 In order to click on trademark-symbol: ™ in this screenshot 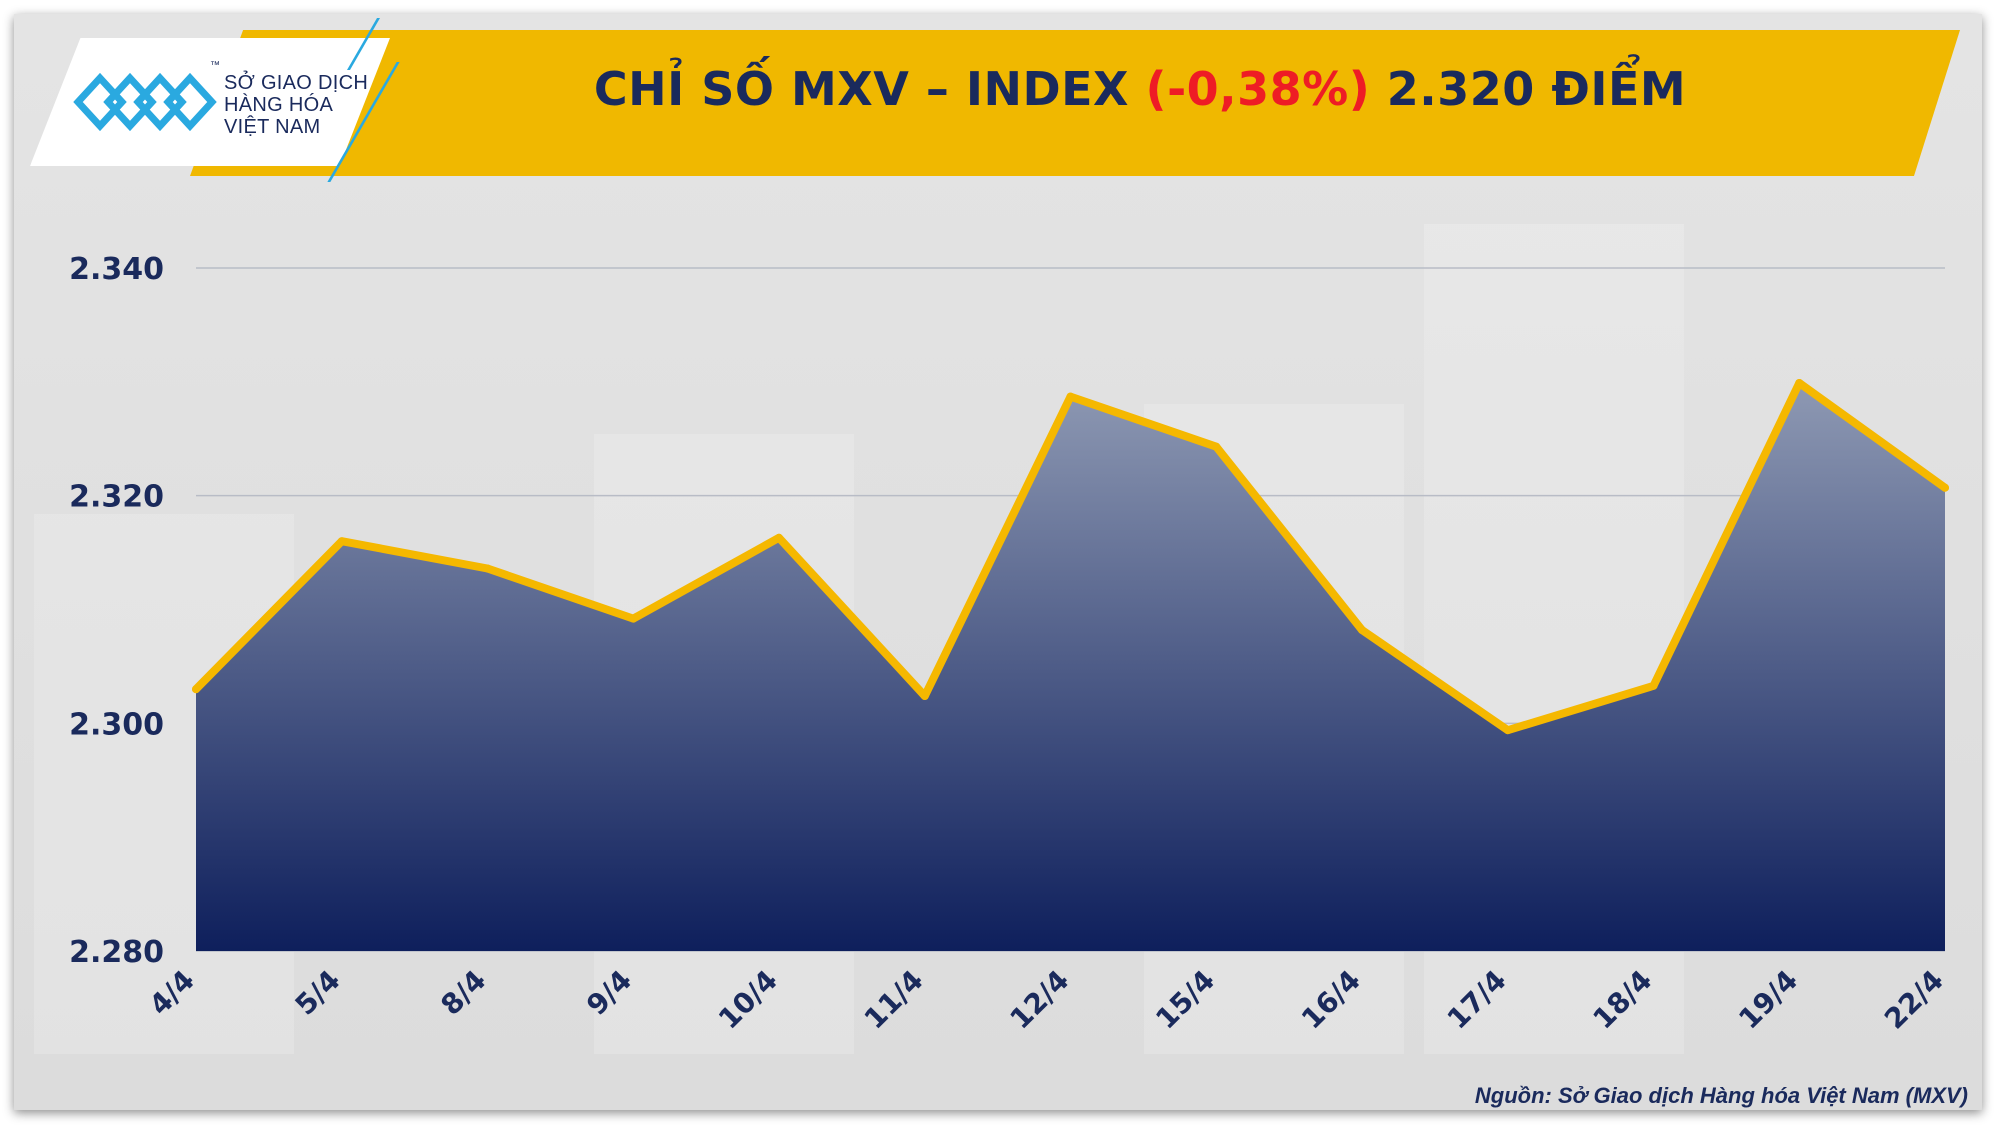, I will do `click(215, 65)`.